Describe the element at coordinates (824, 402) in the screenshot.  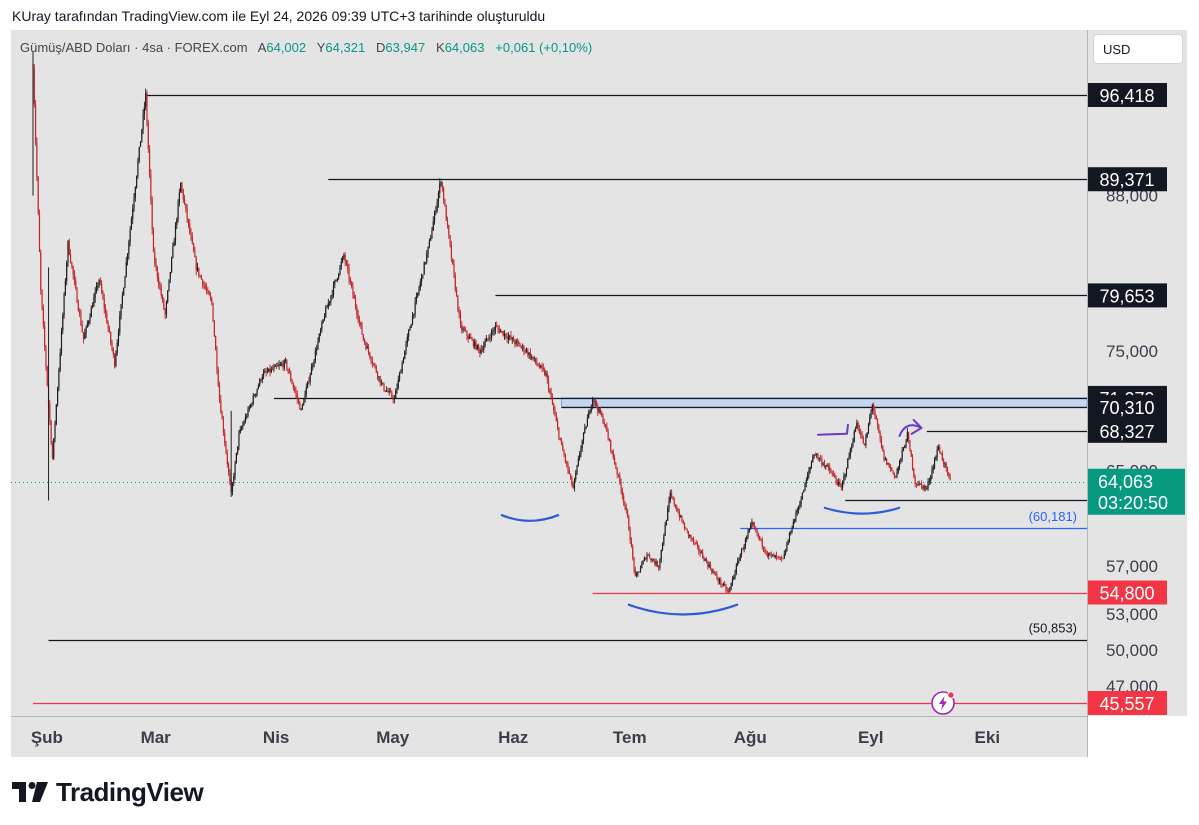
I see `resistance-zone` at that location.